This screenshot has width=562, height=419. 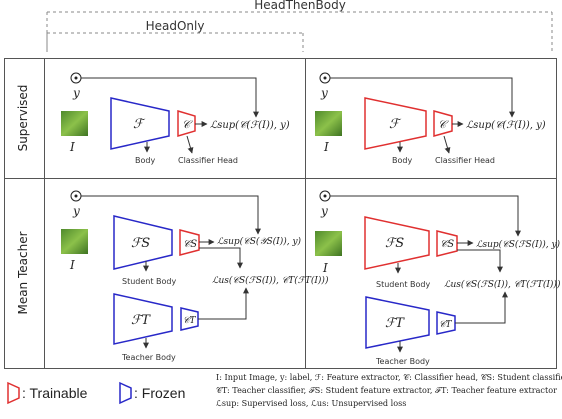 I want to click on row-label-mean-teacher: Mean Teacher, so click(x=23, y=272).